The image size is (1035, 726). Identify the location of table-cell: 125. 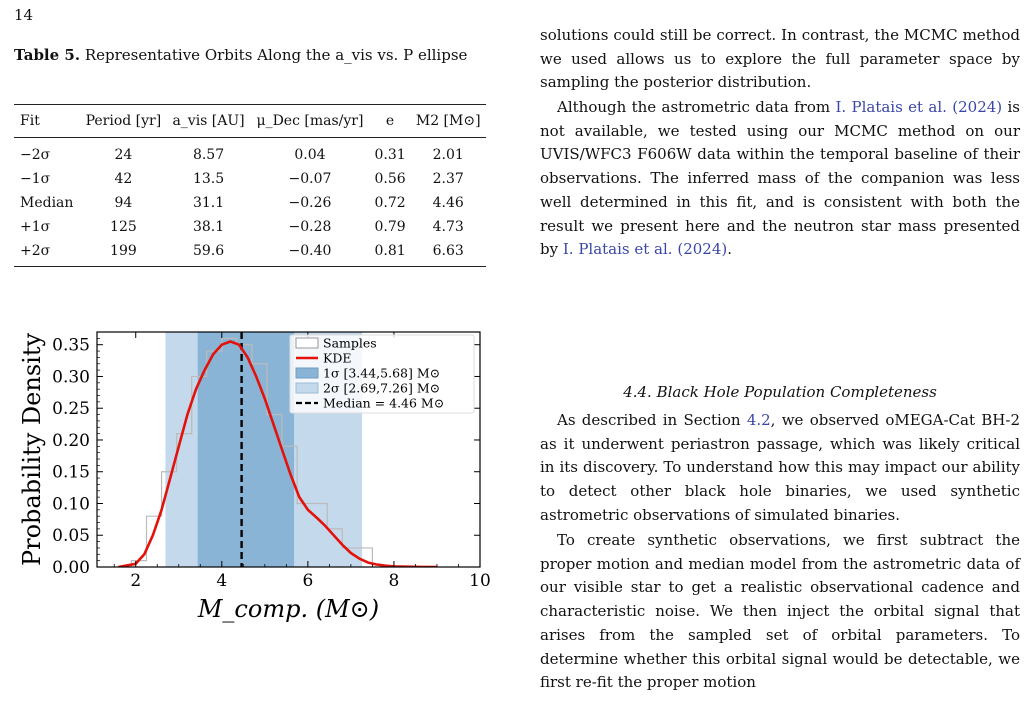
(123, 227).